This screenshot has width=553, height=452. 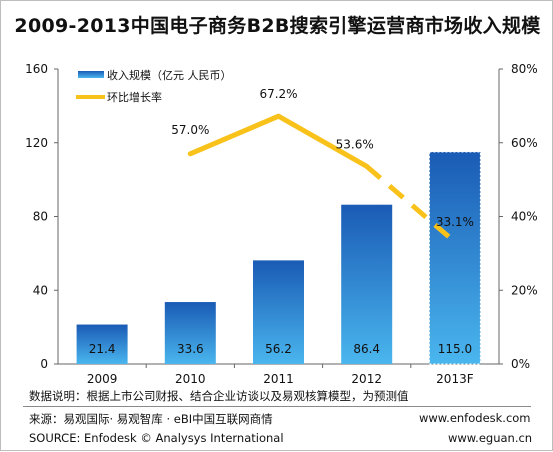 What do you see at coordinates (366, 349) in the screenshot?
I see `bar-value-label: 86.4` at bounding box center [366, 349].